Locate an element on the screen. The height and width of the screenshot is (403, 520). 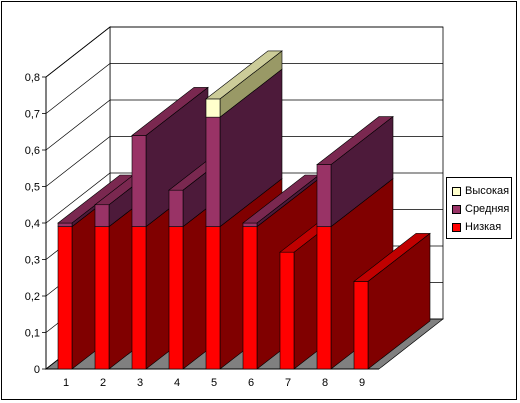
x-tick-label: 5 is located at coordinates (214, 383).